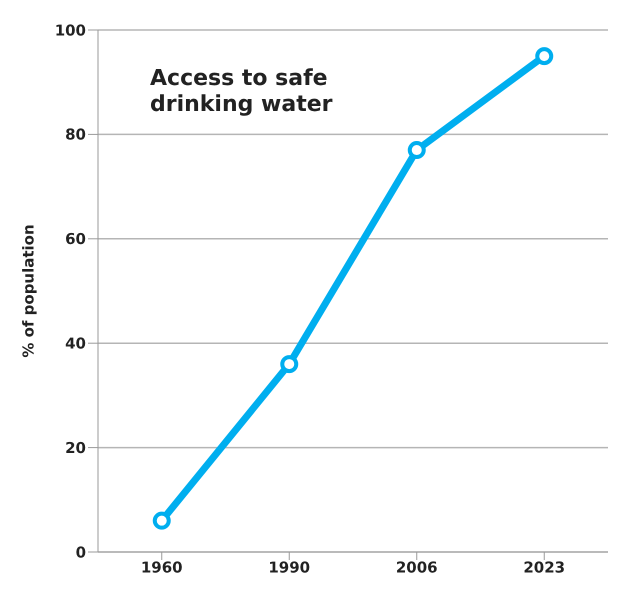 Image resolution: width=619 pixels, height=602 pixels. I want to click on y-tick-label: 80, so click(75, 135).